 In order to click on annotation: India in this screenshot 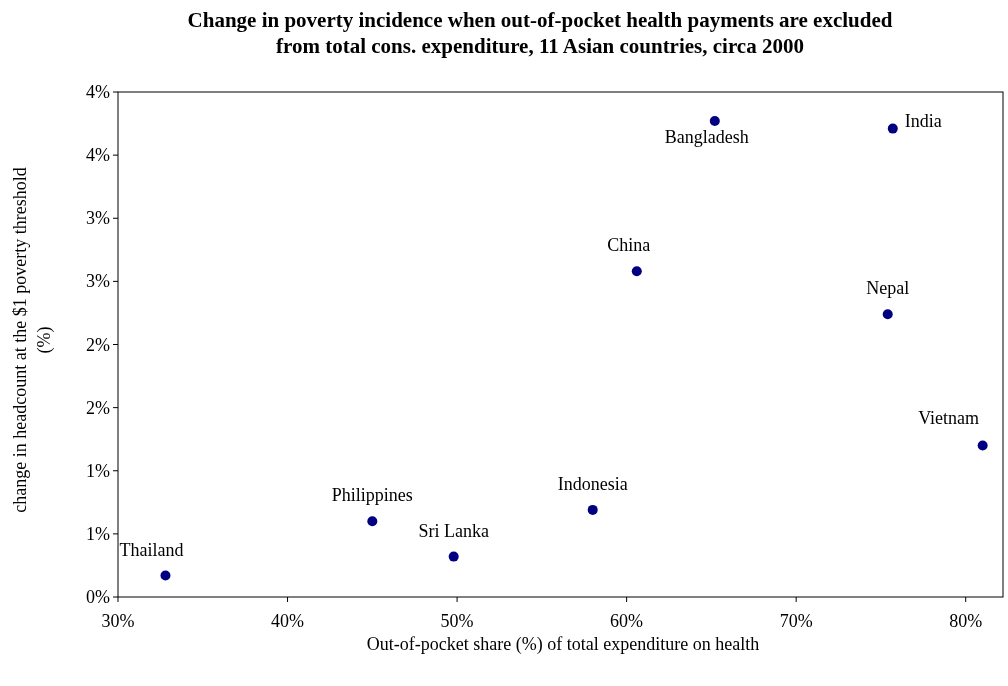, I will do `click(923, 120)`.